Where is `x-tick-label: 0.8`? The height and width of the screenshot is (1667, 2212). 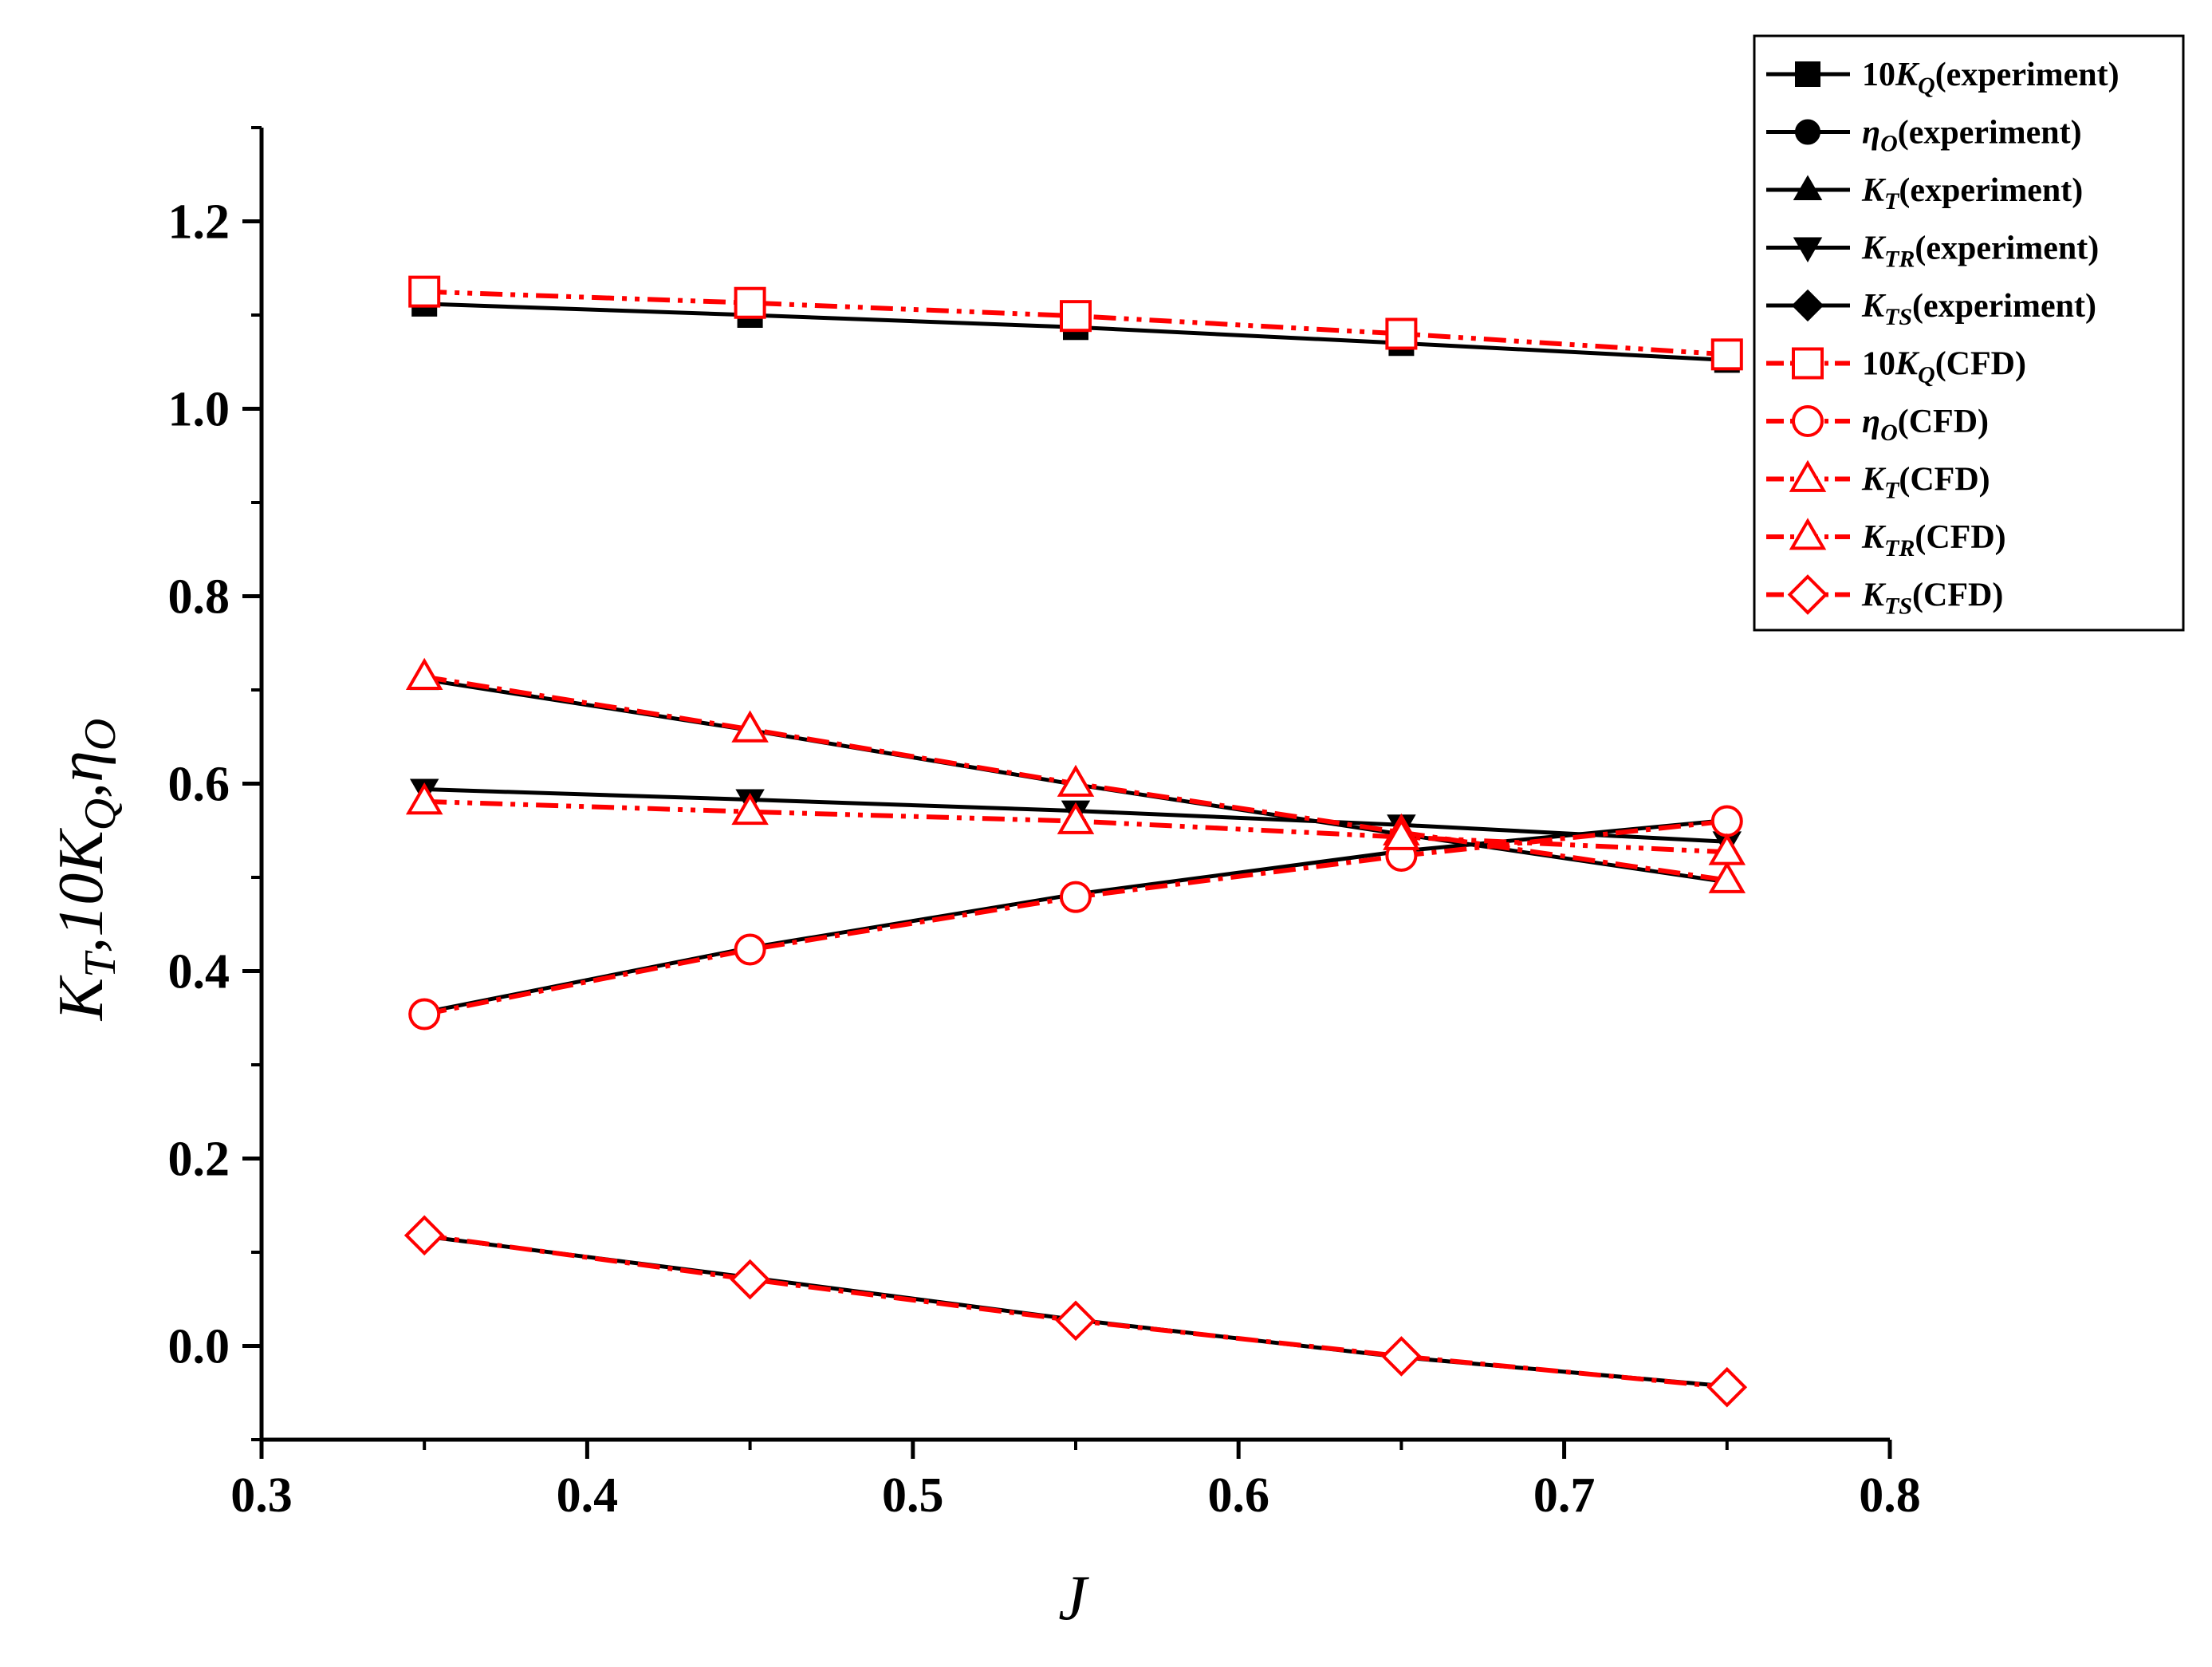
x-tick-label: 0.8 is located at coordinates (1890, 1495).